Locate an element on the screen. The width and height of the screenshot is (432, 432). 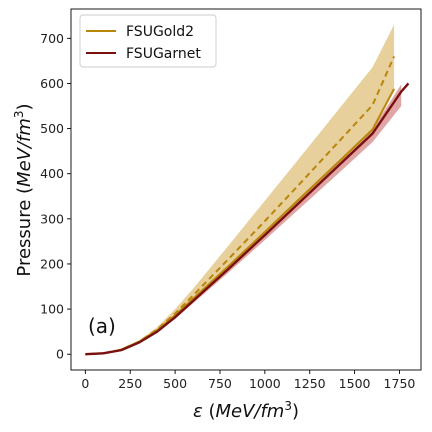
x-tick-label: 500 is located at coordinates (175, 383).